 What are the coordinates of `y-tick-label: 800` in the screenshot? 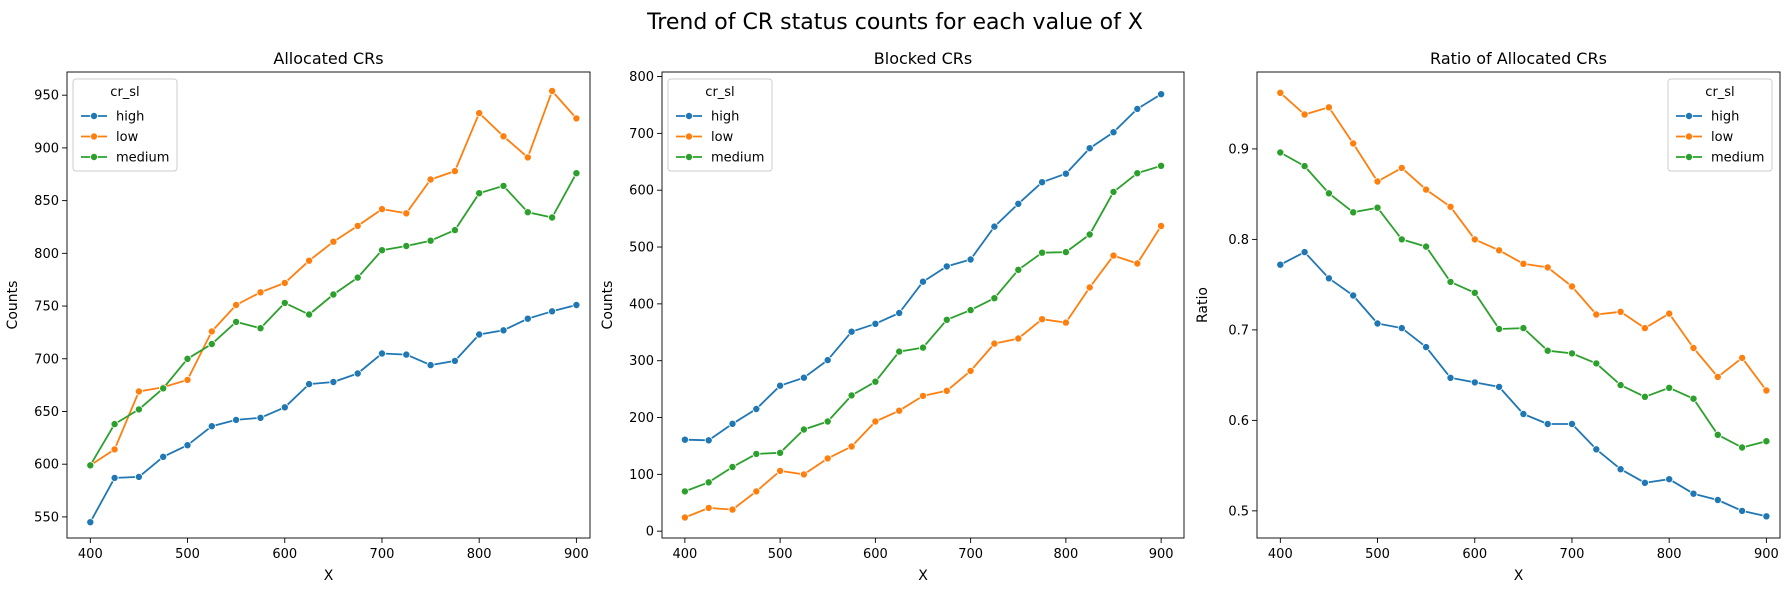 It's located at (46, 254).